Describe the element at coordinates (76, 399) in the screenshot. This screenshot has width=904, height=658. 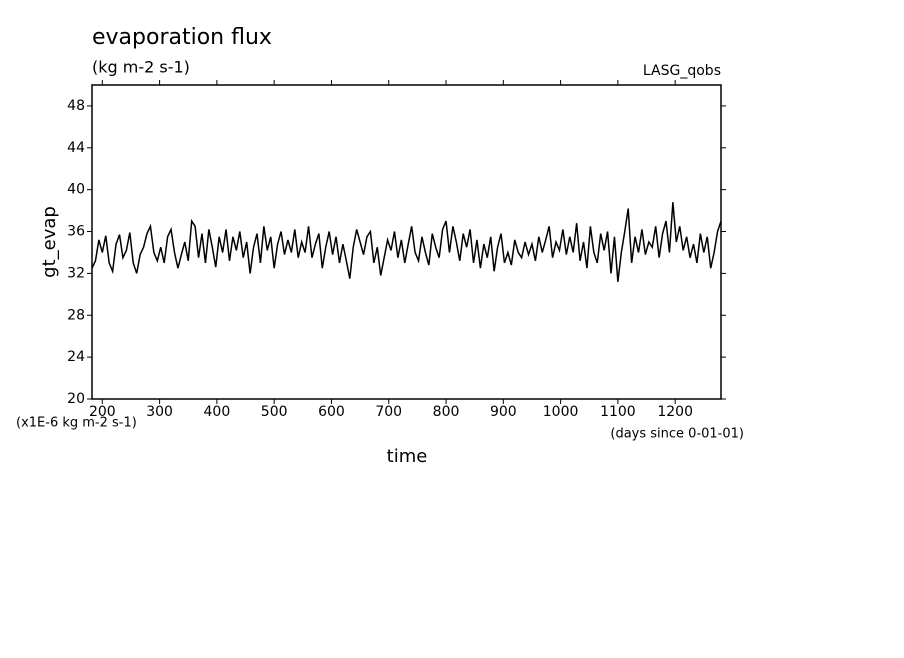
I see `y-tick-label: 20` at that location.